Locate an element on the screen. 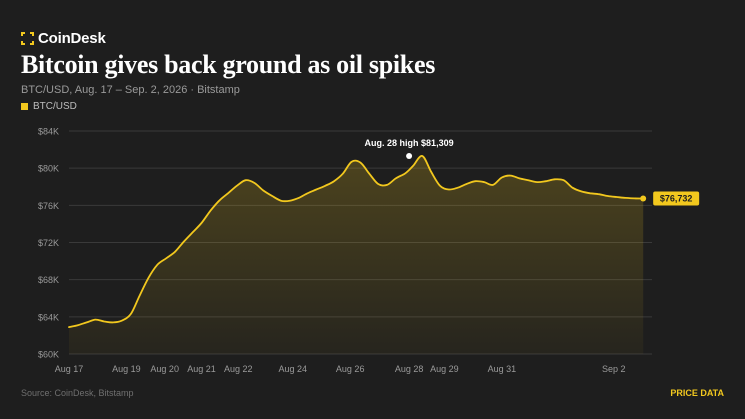 The width and height of the screenshot is (745, 419). y-tick-label: $80K is located at coordinates (48, 169).